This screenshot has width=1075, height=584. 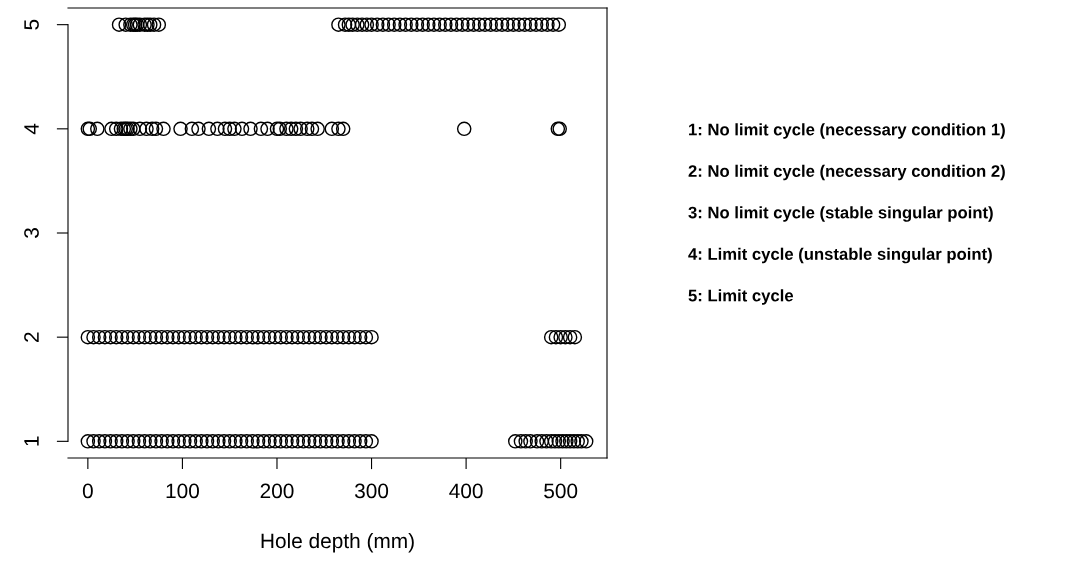 What do you see at coordinates (741, 297) in the screenshot?
I see `text: 5: Limit cycle` at bounding box center [741, 297].